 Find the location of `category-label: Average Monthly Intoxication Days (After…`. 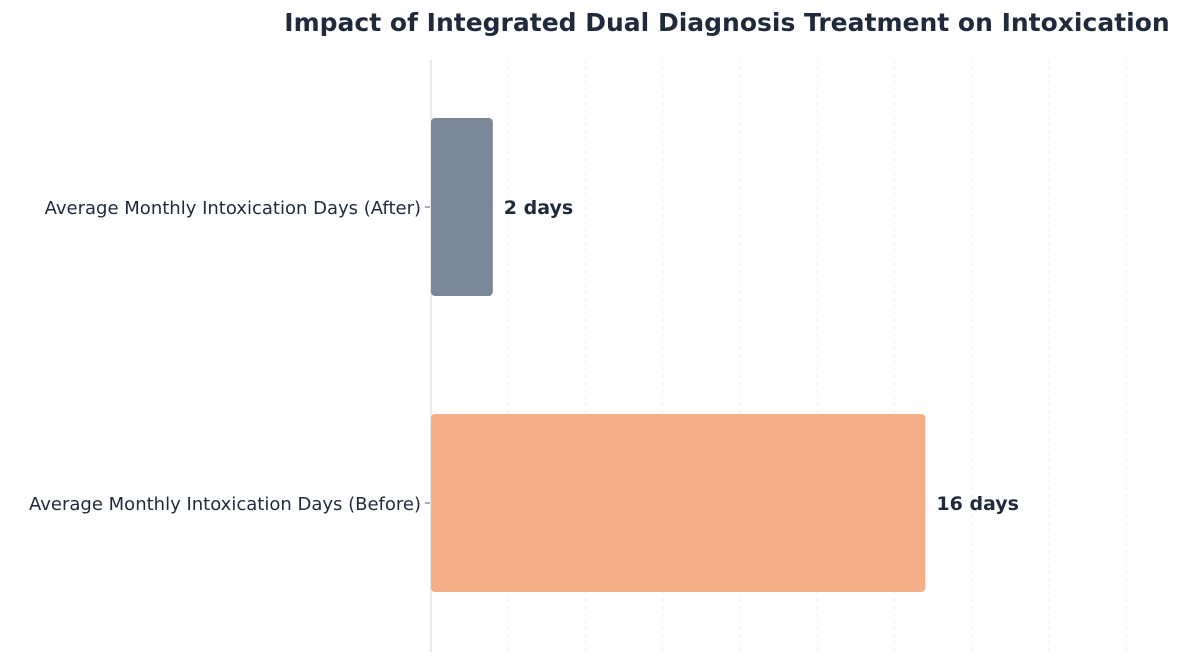

category-label: Average Monthly Intoxication Days (After… is located at coordinates (233, 208).